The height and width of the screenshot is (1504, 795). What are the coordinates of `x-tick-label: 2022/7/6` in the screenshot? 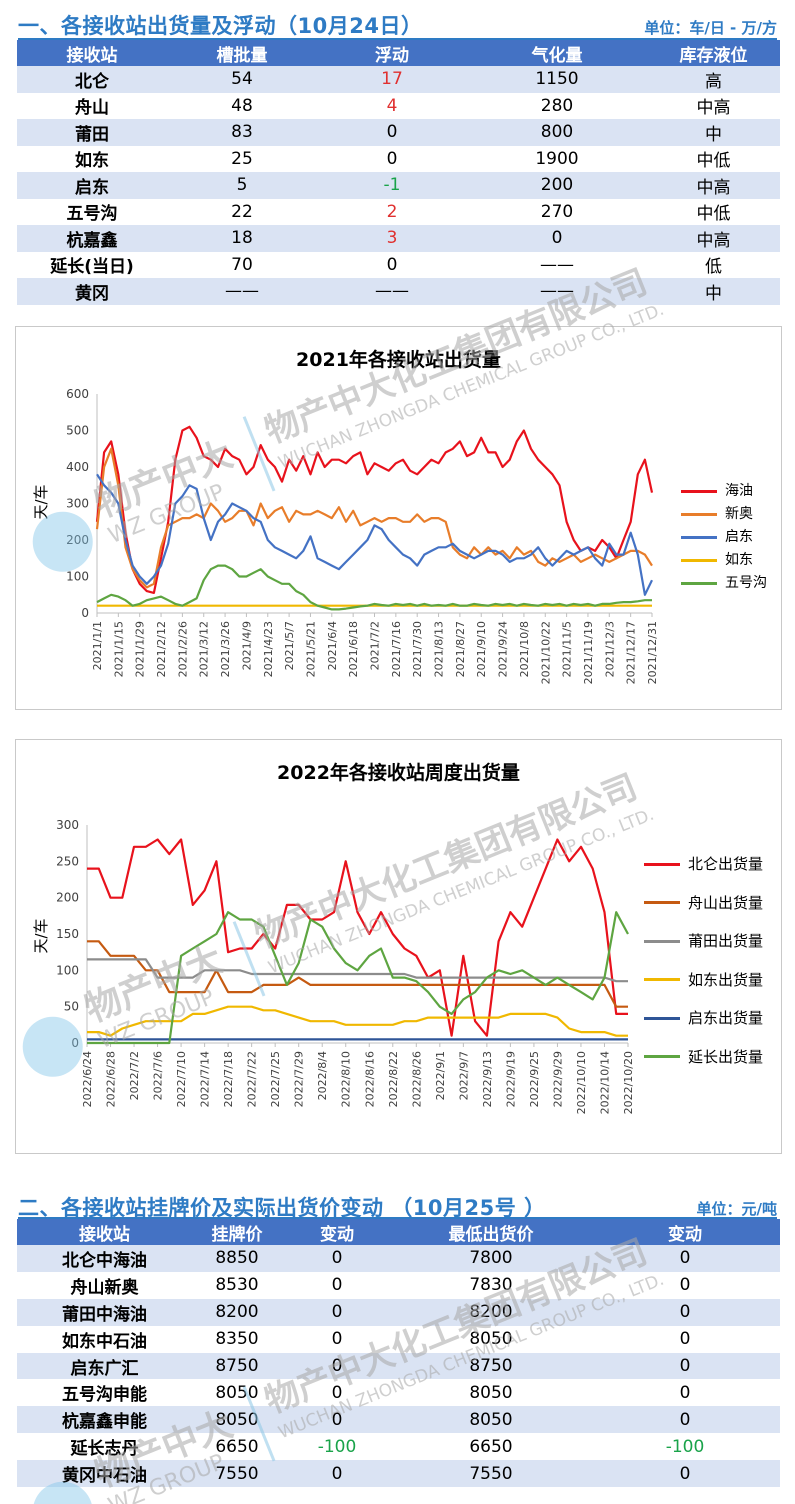 It's located at (158, 1075).